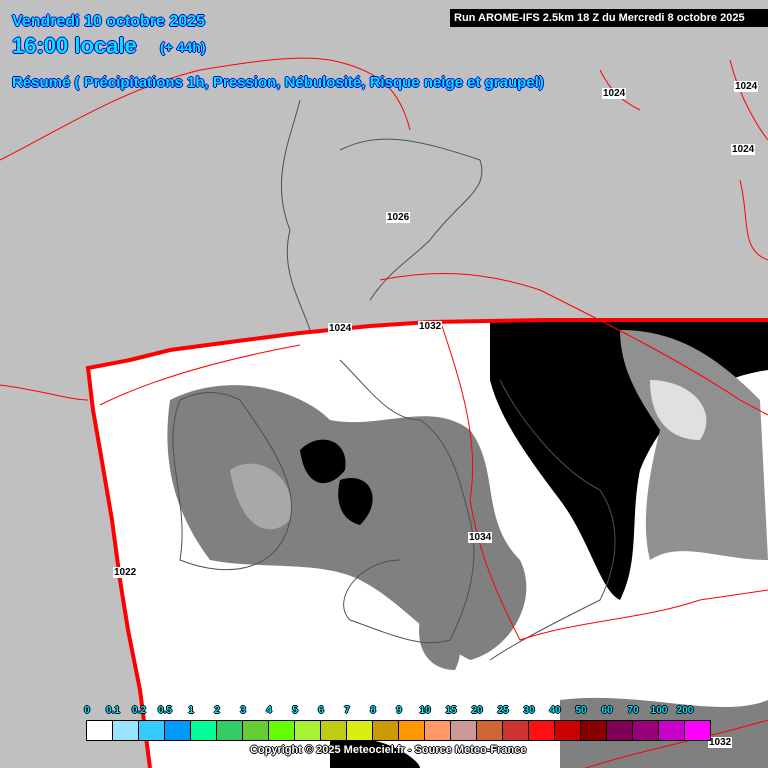  Describe the element at coordinates (108, 21) in the screenshot. I see `forecast-date: Vendredi 10 octobre 2025` at that location.